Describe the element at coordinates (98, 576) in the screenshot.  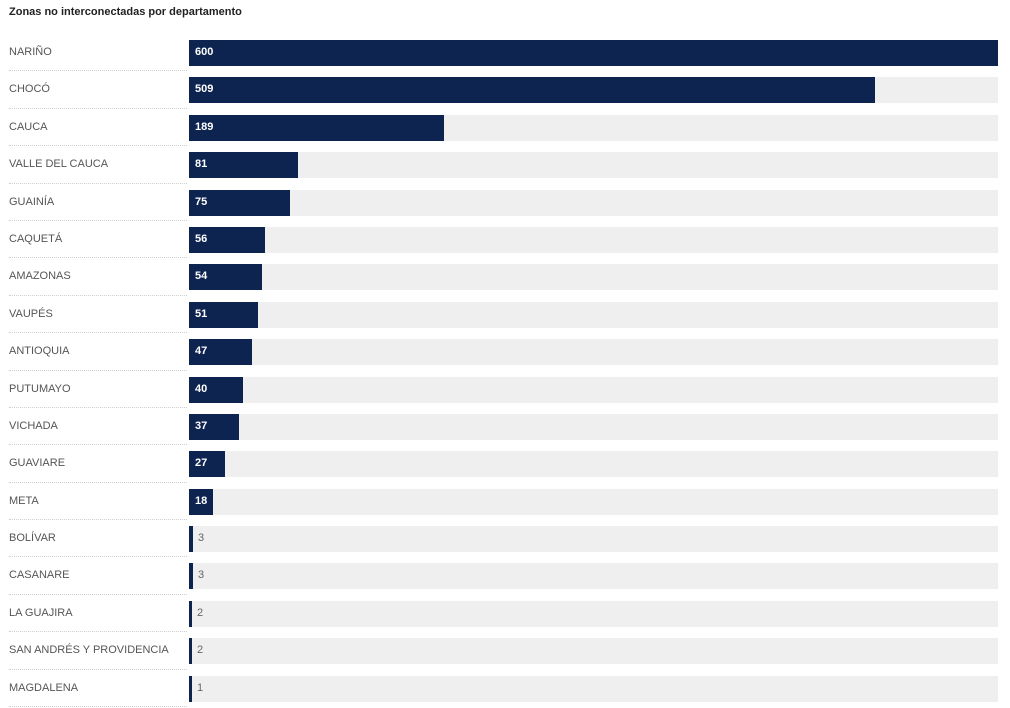
I see `category-label: CASANARE` at that location.